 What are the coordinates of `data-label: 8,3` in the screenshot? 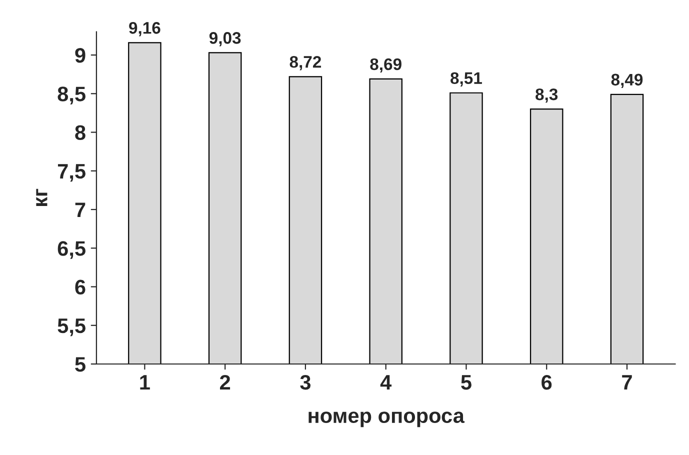 It's located at (547, 95).